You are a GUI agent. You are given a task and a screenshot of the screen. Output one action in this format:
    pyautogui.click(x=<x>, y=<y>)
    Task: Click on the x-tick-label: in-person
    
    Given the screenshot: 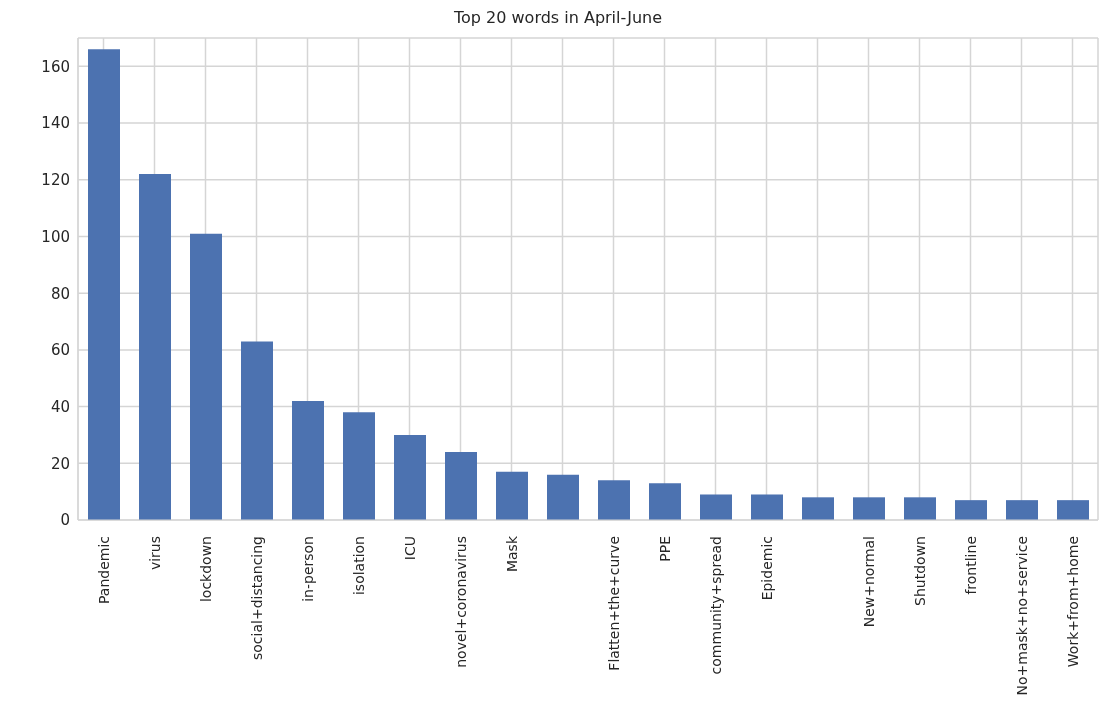 What is the action you would take?
    pyautogui.click(x=307, y=569)
    